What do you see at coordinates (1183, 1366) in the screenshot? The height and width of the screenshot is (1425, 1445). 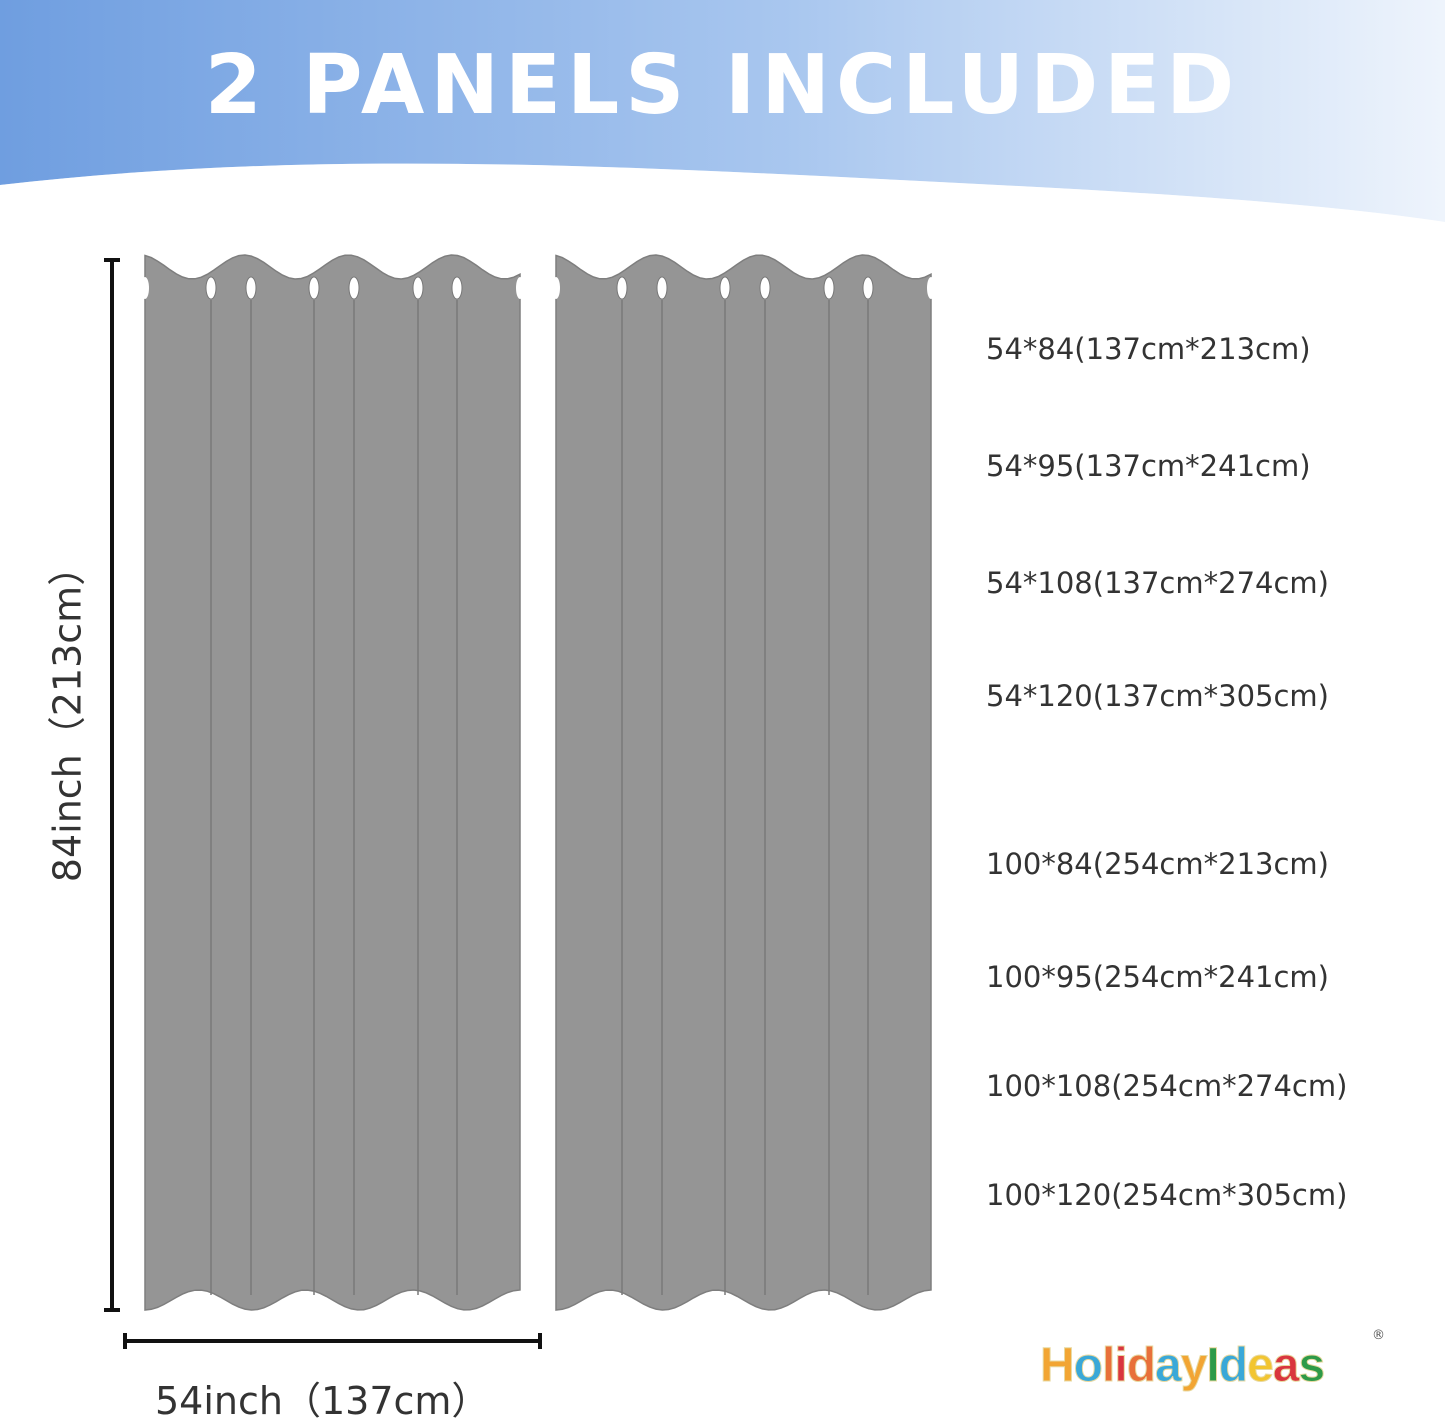 I see `brand-logo: HolidayIdeas` at bounding box center [1183, 1366].